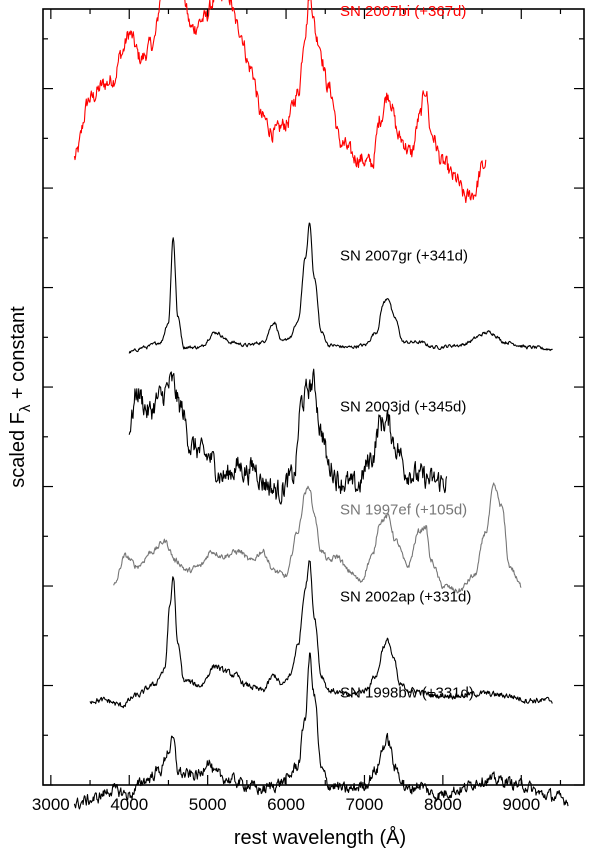  Describe the element at coordinates (18, 355) in the screenshot. I see `y-axis-title-suffix: + constant` at that location.